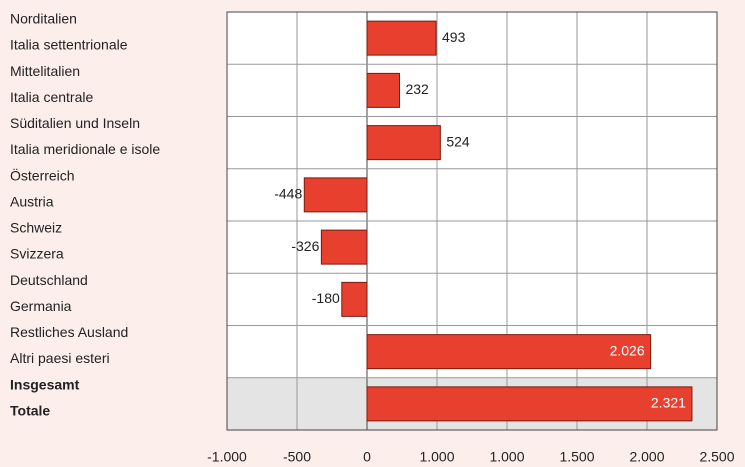 This screenshot has height=467, width=745. What do you see at coordinates (37, 254) in the screenshot?
I see `category-label: Svizzera` at bounding box center [37, 254].